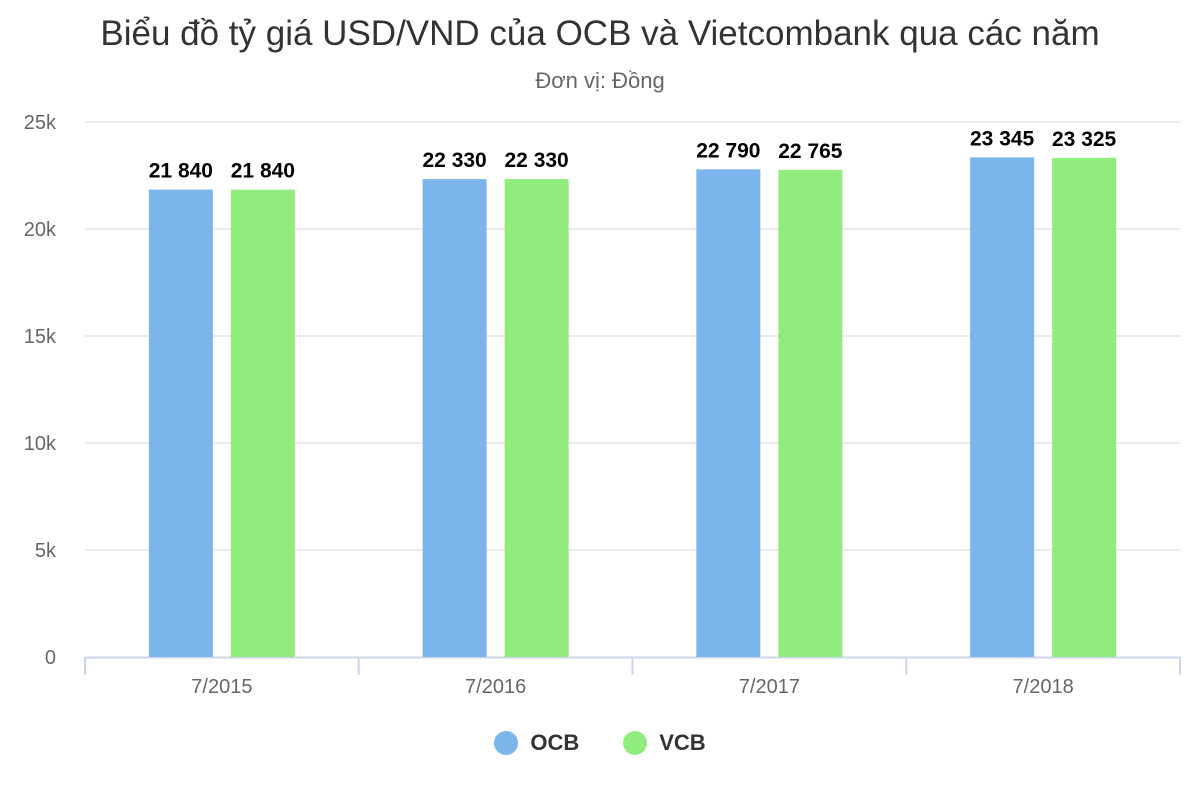 The image size is (1200, 800). Describe the element at coordinates (600, 80) in the screenshot. I see `chart-subtitle: Đơn vị: Đồng` at that location.